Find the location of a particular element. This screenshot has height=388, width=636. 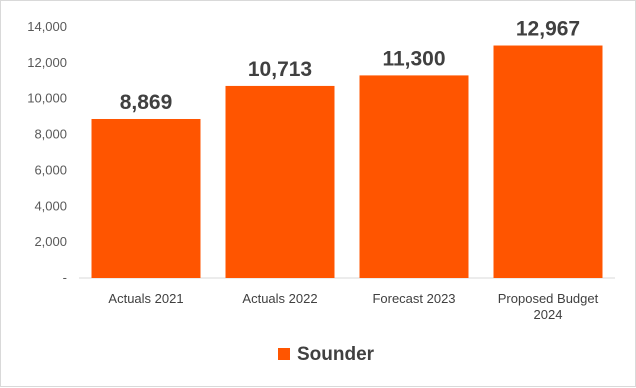

x-category-label: Forecast 2023 is located at coordinates (413, 298).